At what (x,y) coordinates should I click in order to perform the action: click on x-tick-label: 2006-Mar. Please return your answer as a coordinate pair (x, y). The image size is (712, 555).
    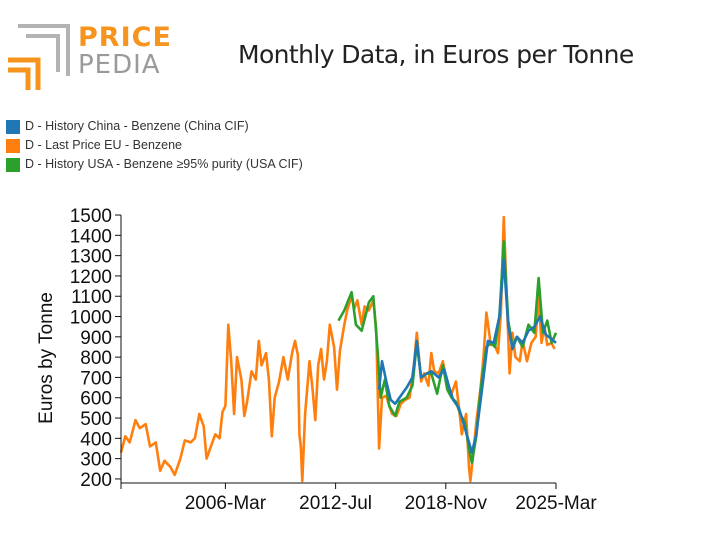
    Looking at the image, I should click on (226, 503).